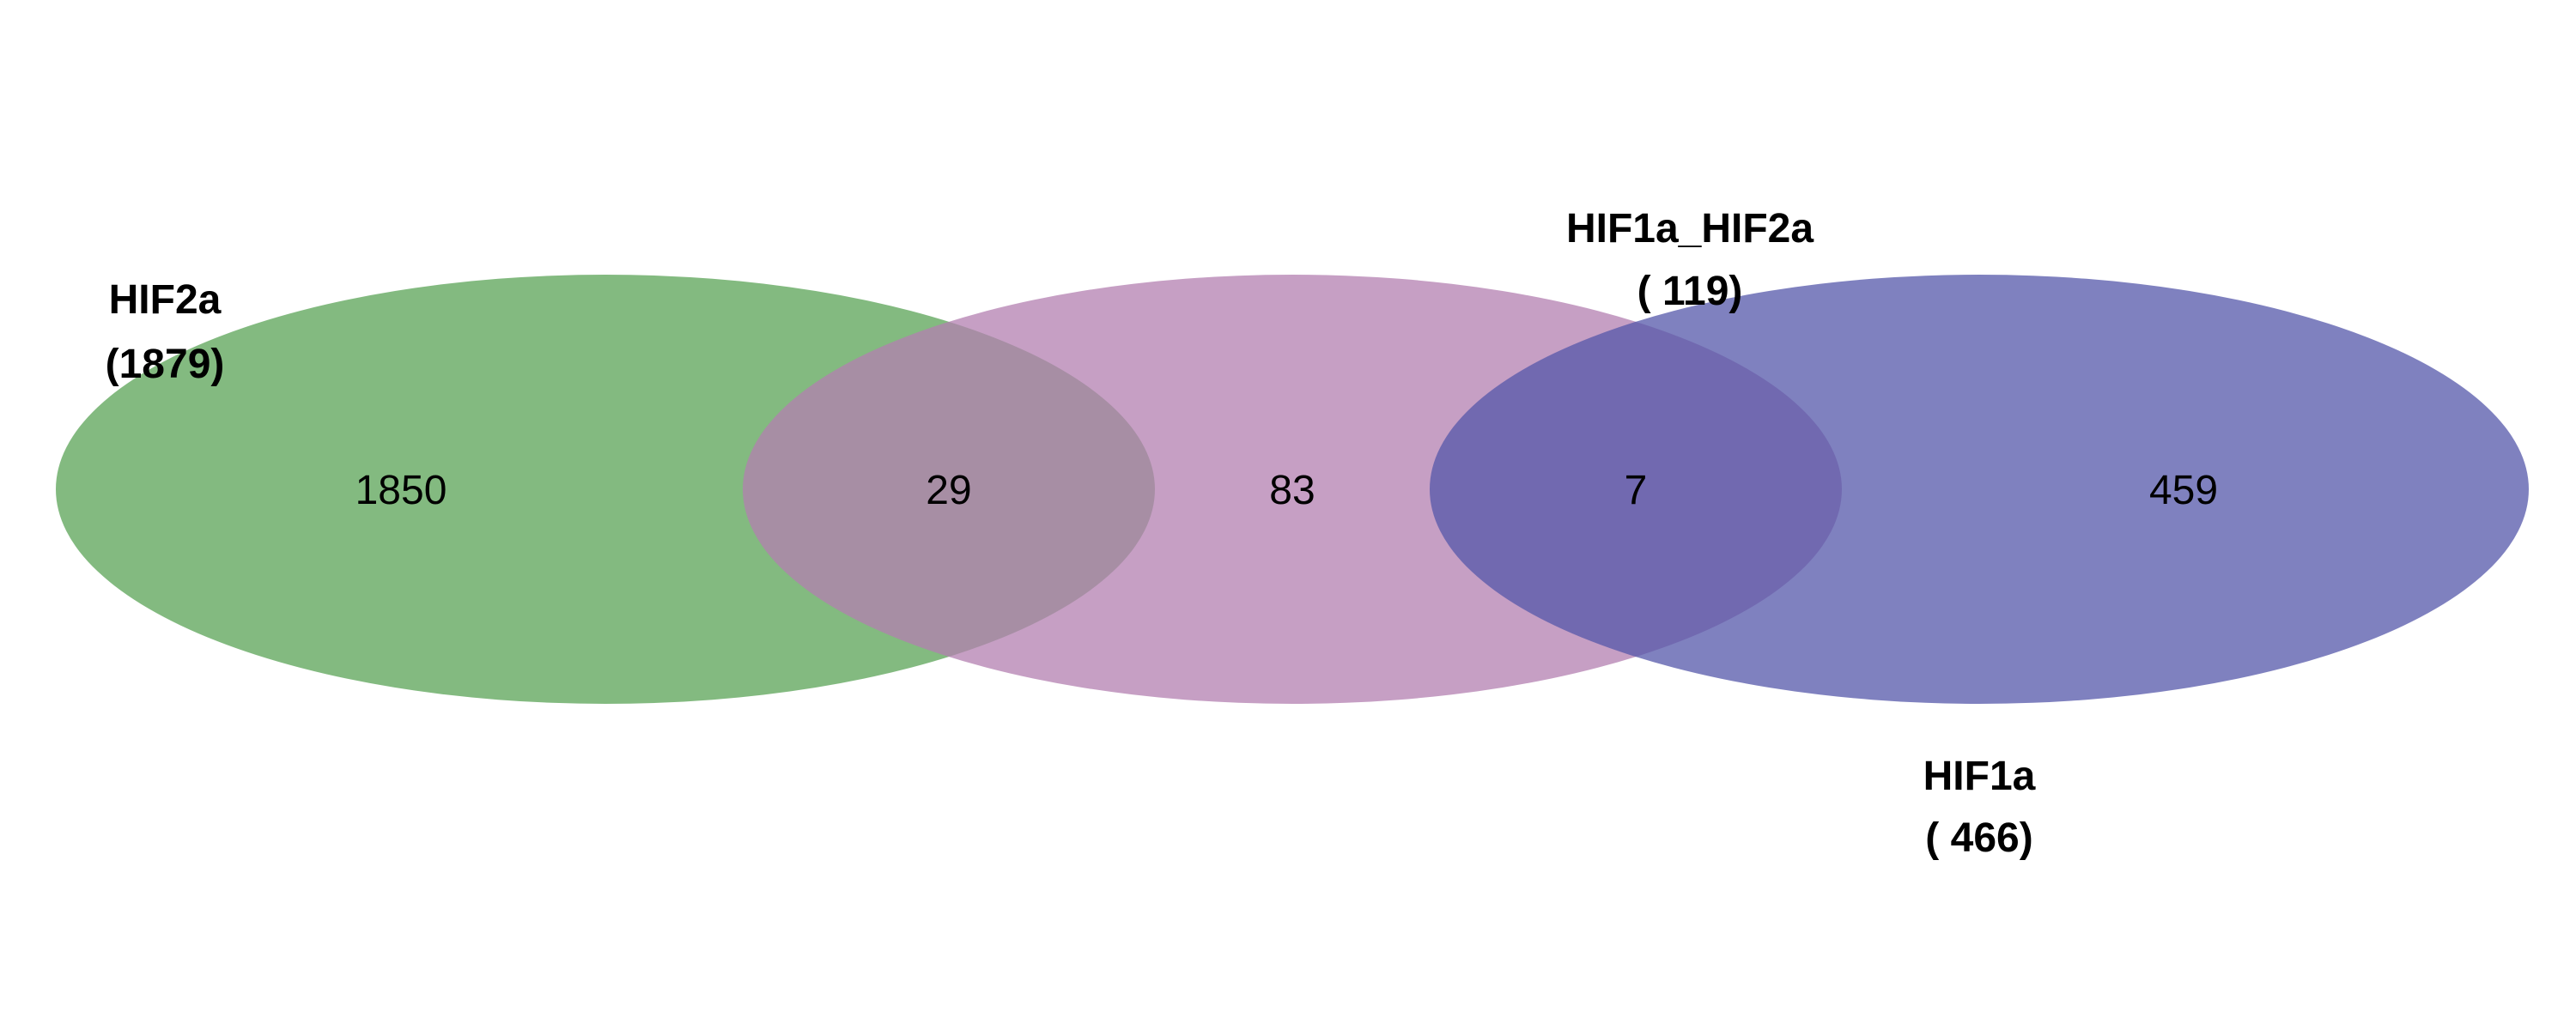 This screenshot has height=1030, width=2576. Describe the element at coordinates (1636, 490) in the screenshot. I see `region-count-hif1a-hif2a-and-hif1a: 7` at that location.